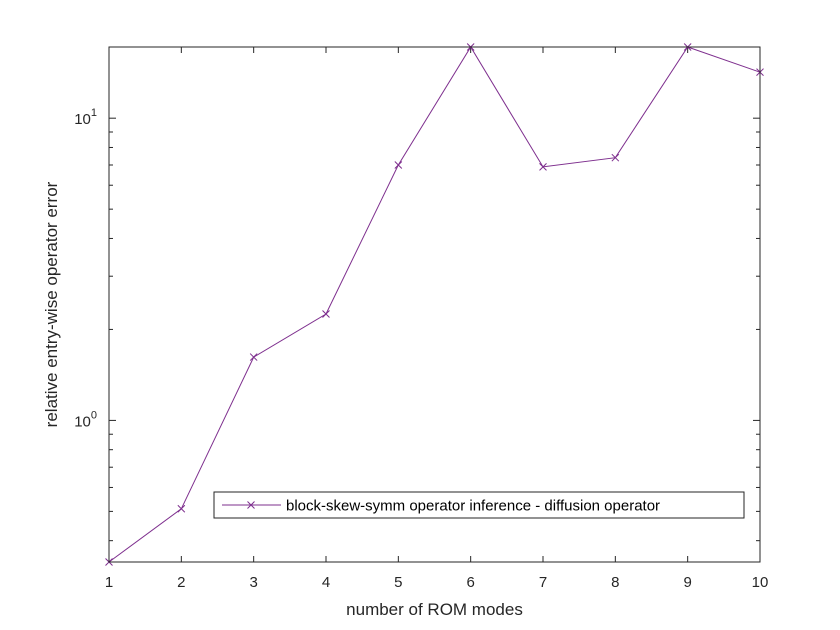 This screenshot has height=630, width=840. What do you see at coordinates (251, 505) in the screenshot?
I see `legend-marker-x` at bounding box center [251, 505].